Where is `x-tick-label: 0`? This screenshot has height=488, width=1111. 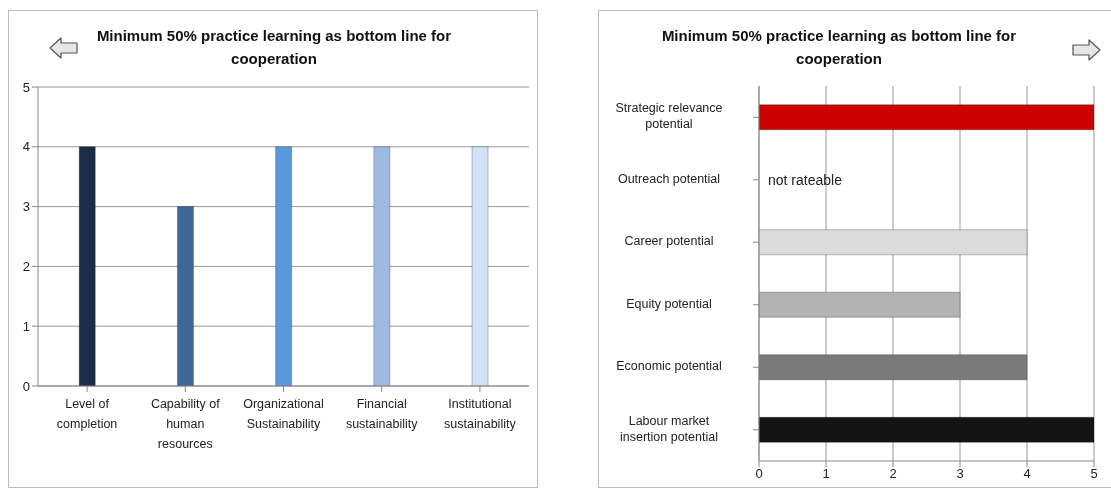 x-tick-label: 0 is located at coordinates (759, 474).